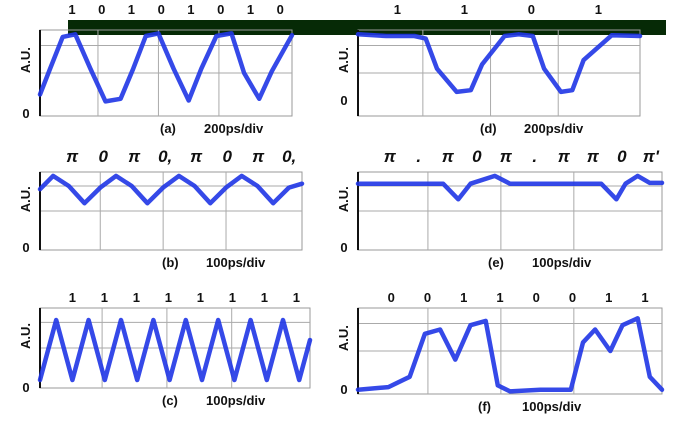 Image resolution: width=681 pixels, height=424 pixels. I want to click on panel-label: (e), so click(496, 262).